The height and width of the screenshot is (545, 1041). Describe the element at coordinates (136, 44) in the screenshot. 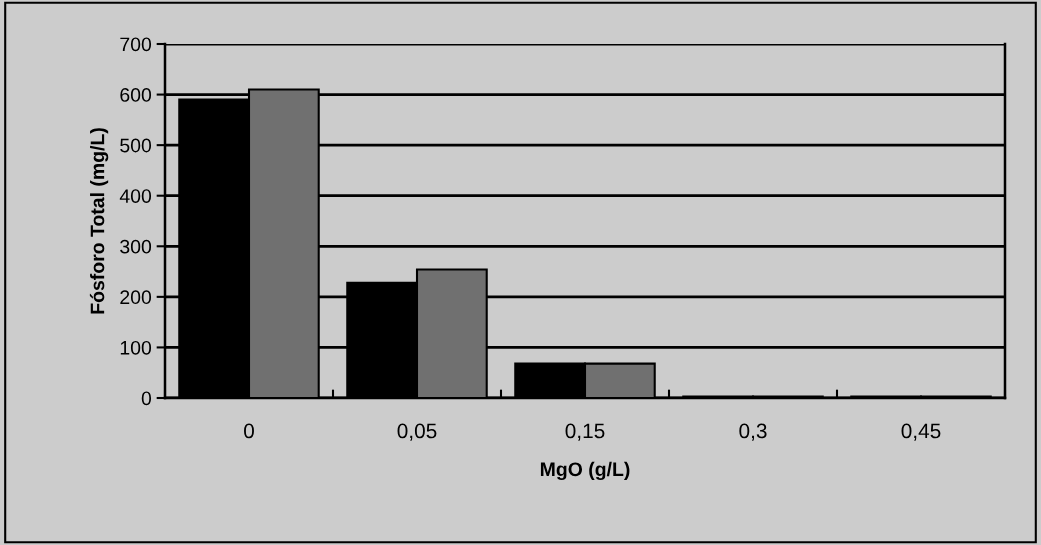

I see `y-tick-label: 700` at that location.